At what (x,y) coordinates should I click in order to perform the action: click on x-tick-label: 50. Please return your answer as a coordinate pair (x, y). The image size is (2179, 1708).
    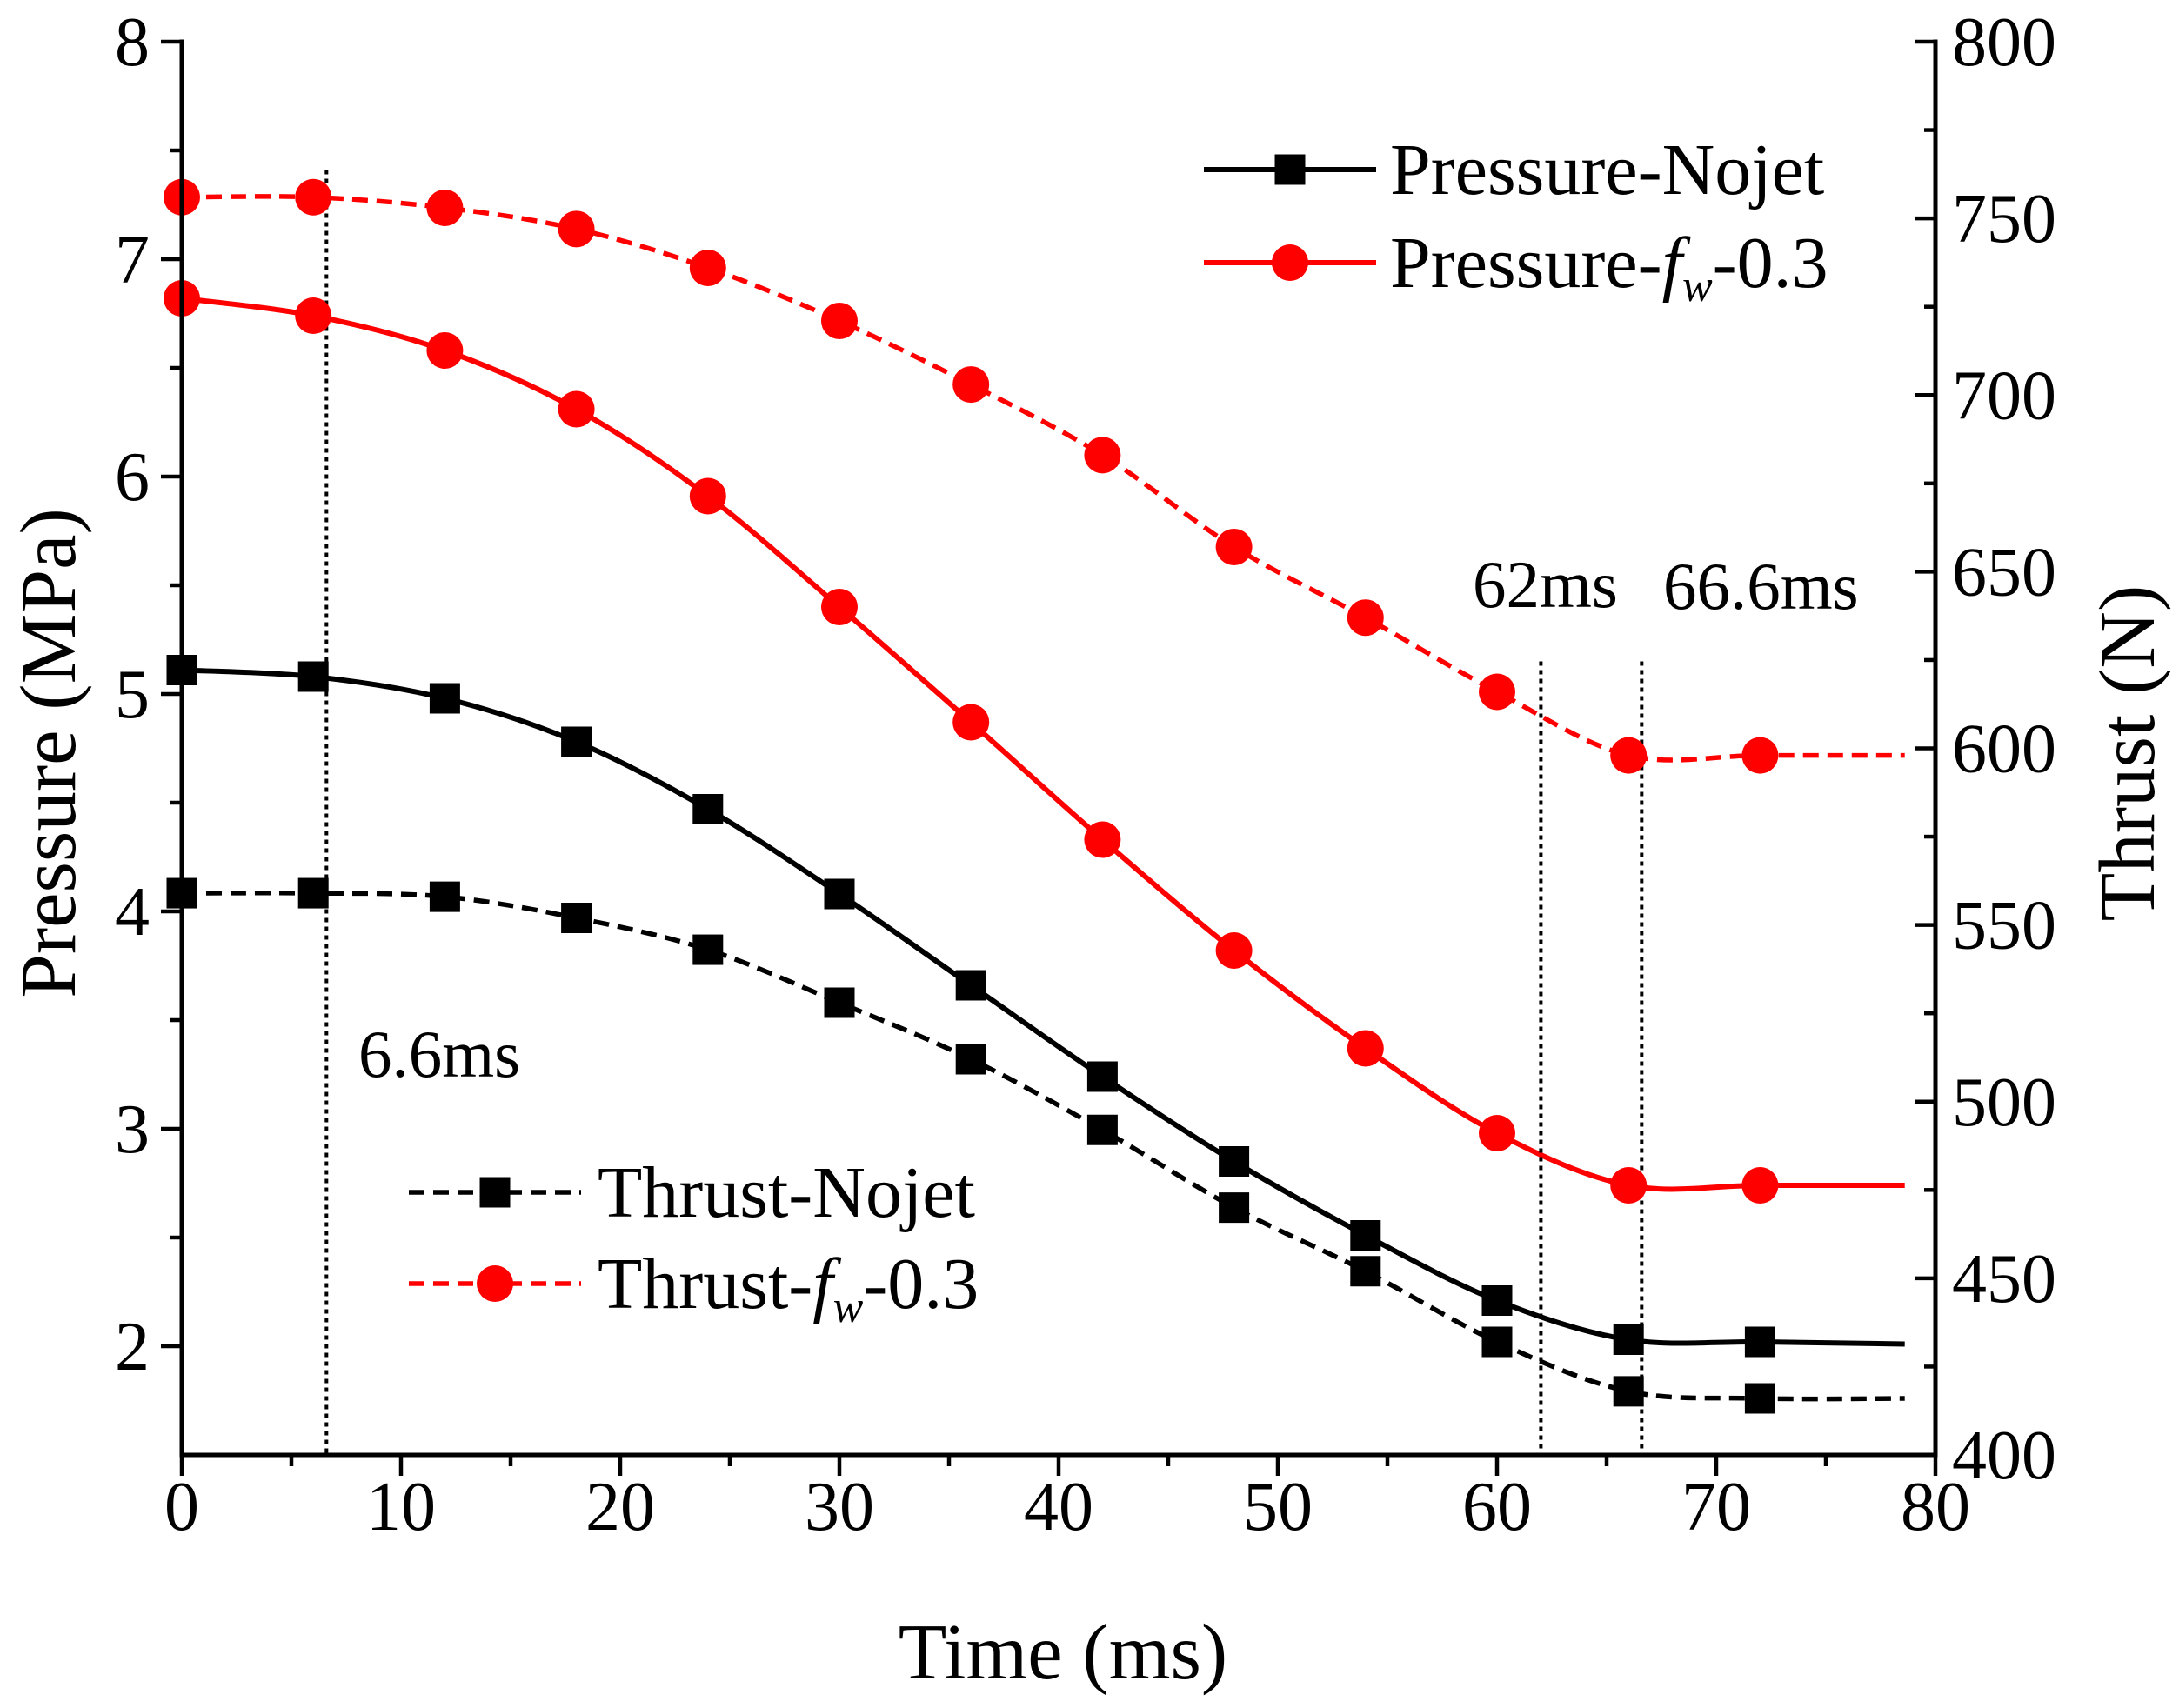
    Looking at the image, I should click on (1278, 1507).